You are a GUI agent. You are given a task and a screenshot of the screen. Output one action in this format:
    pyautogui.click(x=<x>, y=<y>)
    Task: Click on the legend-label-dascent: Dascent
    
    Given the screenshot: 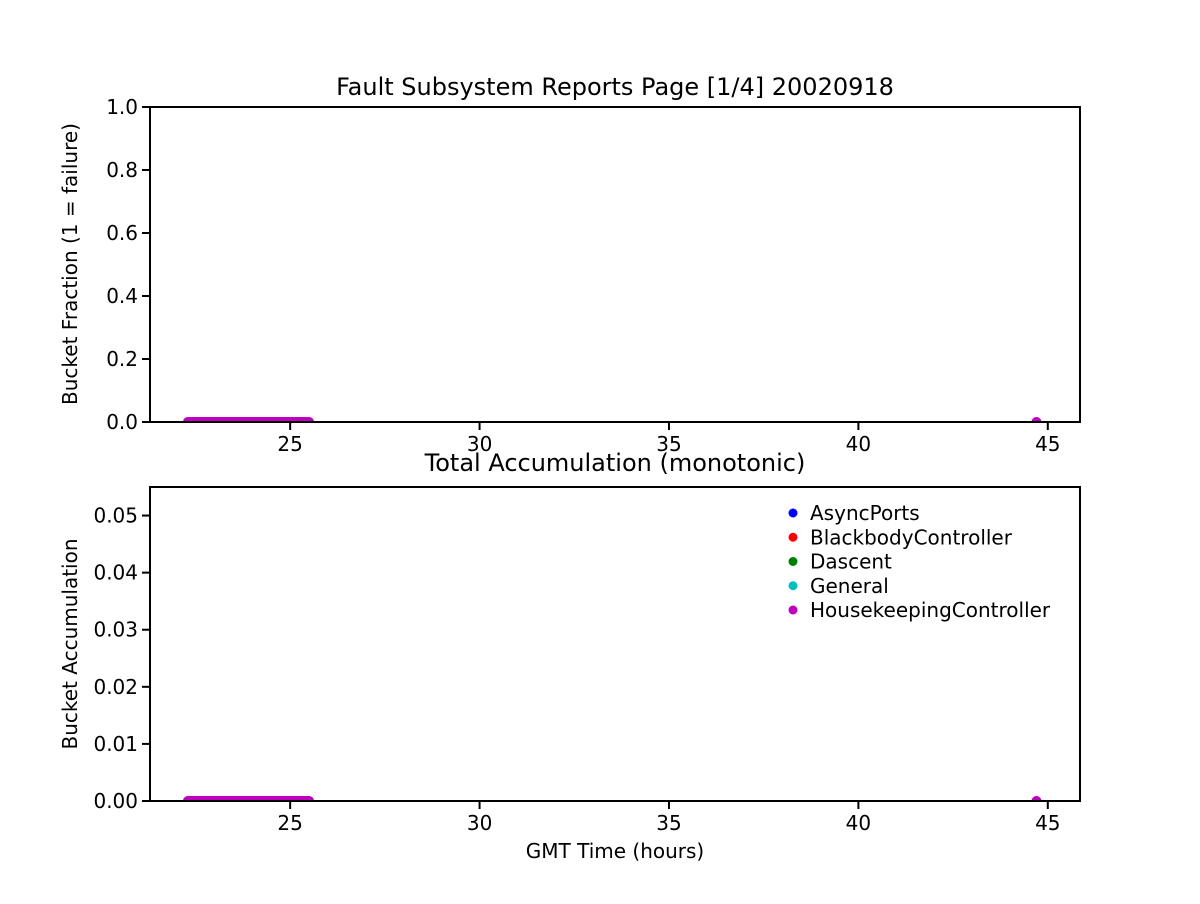 What is the action you would take?
    pyautogui.click(x=851, y=562)
    